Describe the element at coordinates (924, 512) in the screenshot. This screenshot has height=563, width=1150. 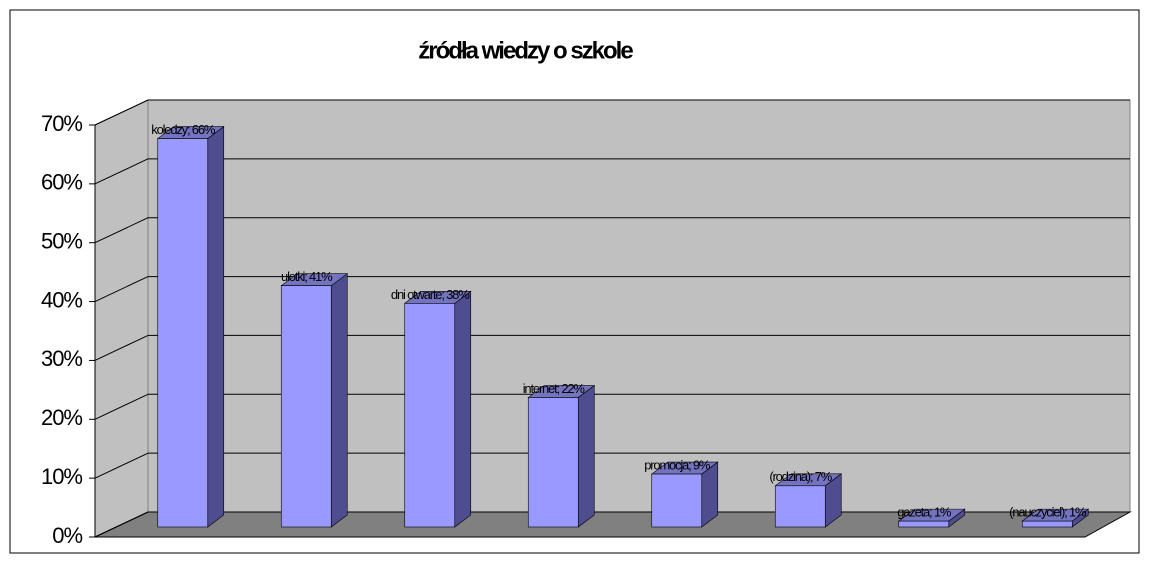
I see `data-label: gazeta; 1%` at that location.